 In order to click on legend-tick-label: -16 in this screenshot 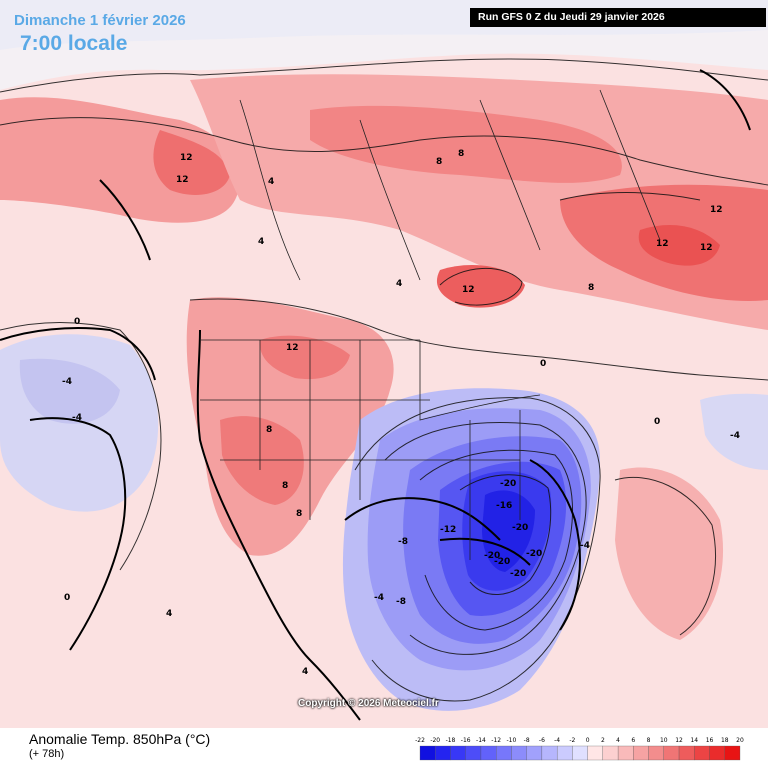, I will do `click(466, 740)`.